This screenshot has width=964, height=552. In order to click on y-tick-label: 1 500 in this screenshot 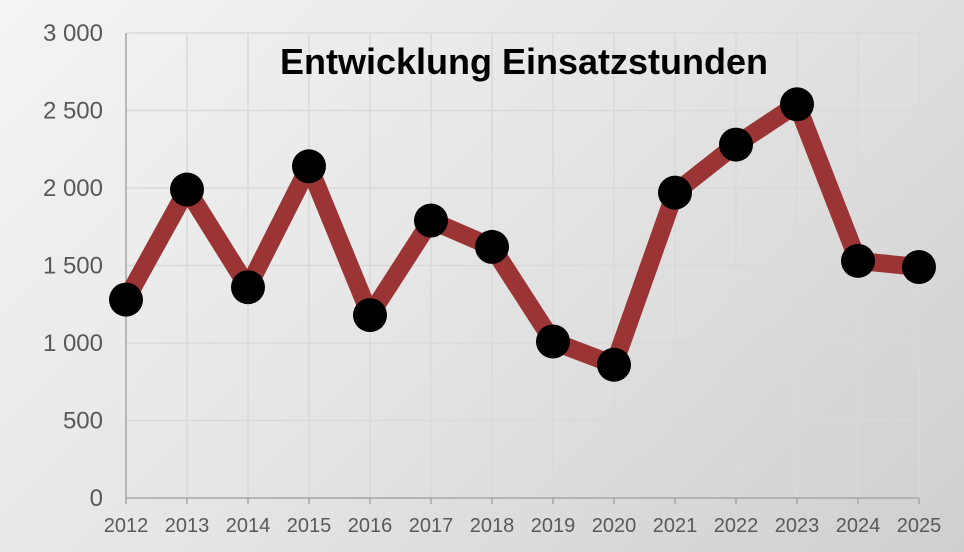, I will do `click(73, 266)`.